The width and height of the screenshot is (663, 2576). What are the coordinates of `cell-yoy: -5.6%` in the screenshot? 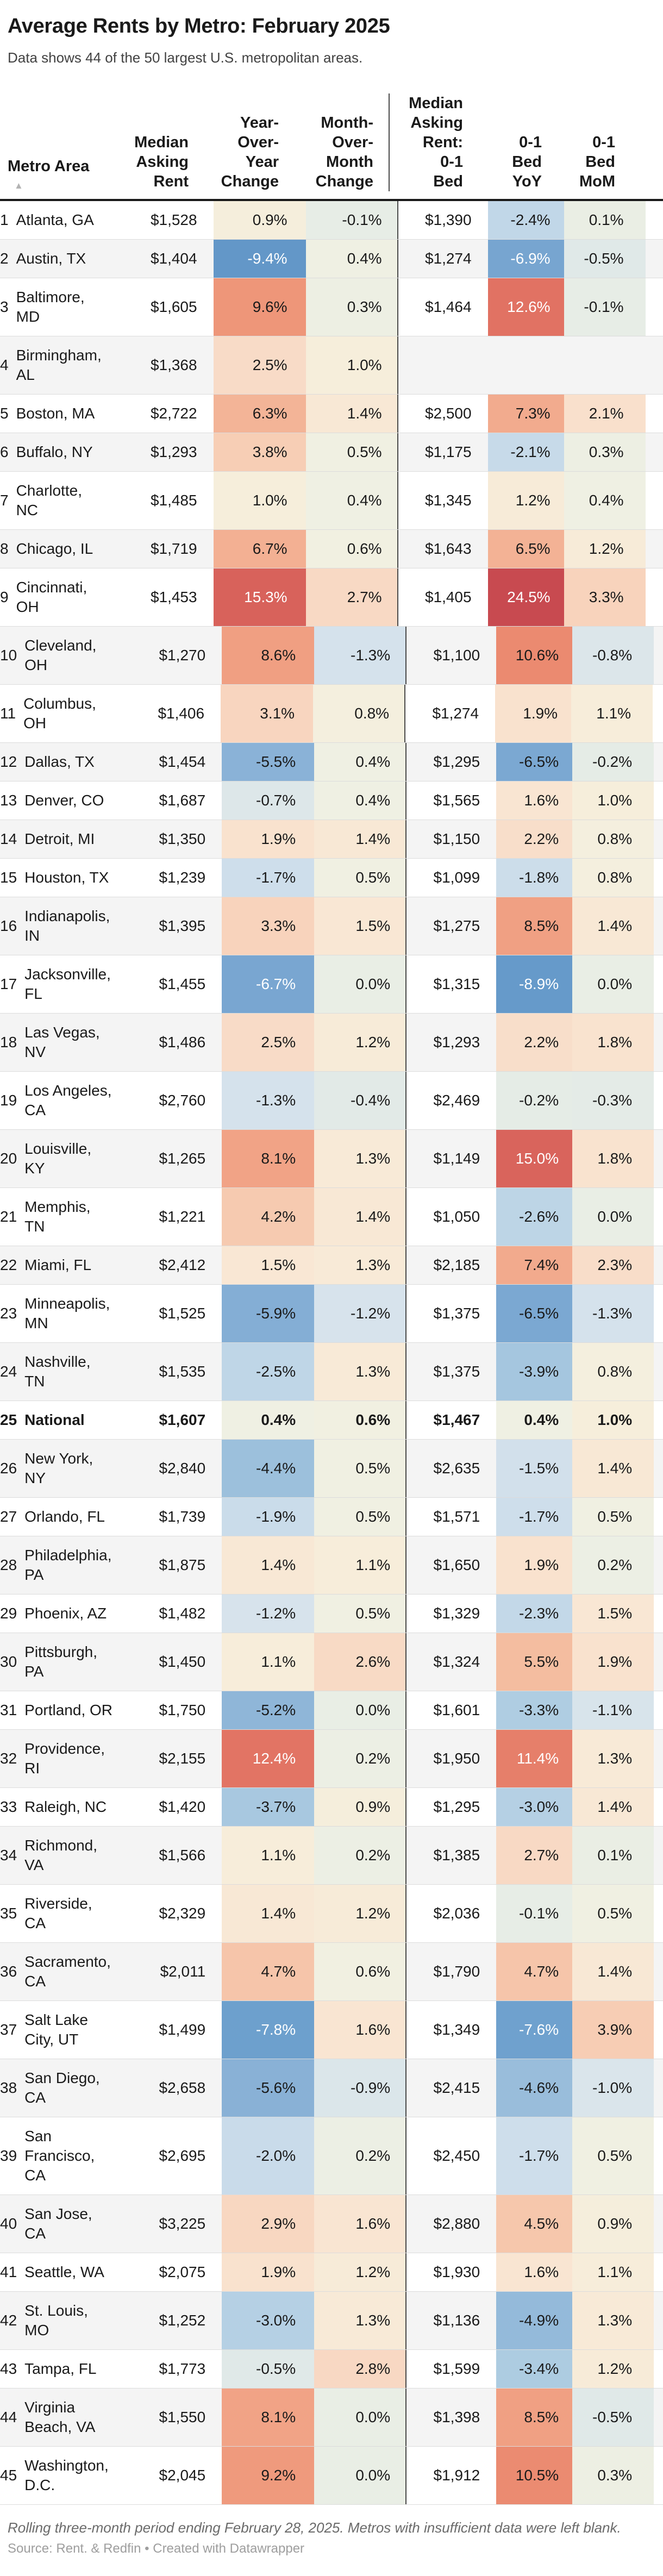 It's located at (268, 2088).